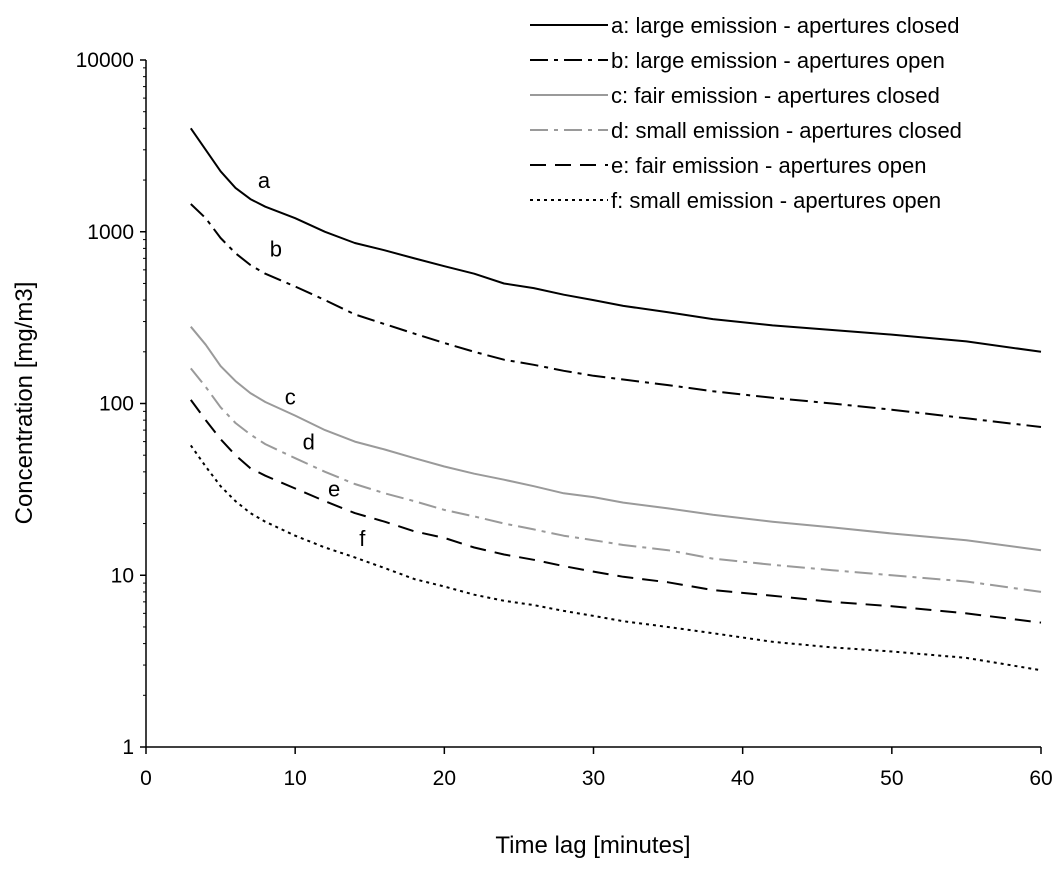 This screenshot has width=1059, height=871. Describe the element at coordinates (24, 403) in the screenshot. I see `y-axis-title: Concentration [mg/m3]` at that location.